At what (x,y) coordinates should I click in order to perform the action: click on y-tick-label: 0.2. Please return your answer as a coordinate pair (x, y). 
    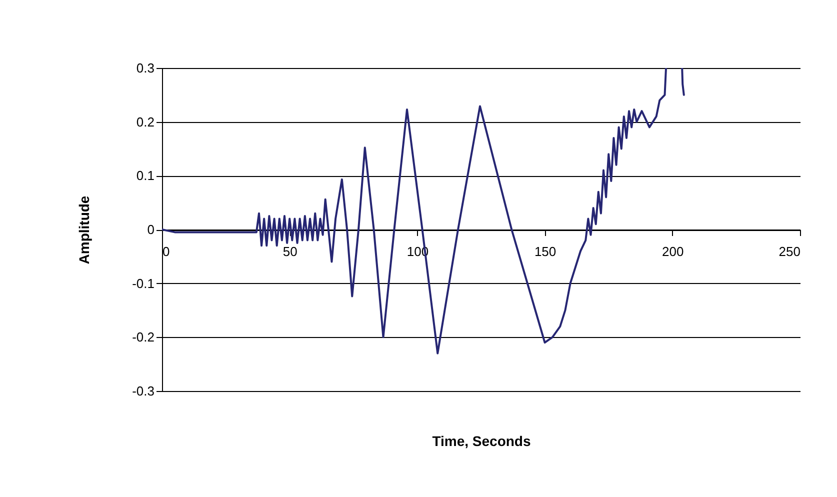
    Looking at the image, I should click on (145, 122).